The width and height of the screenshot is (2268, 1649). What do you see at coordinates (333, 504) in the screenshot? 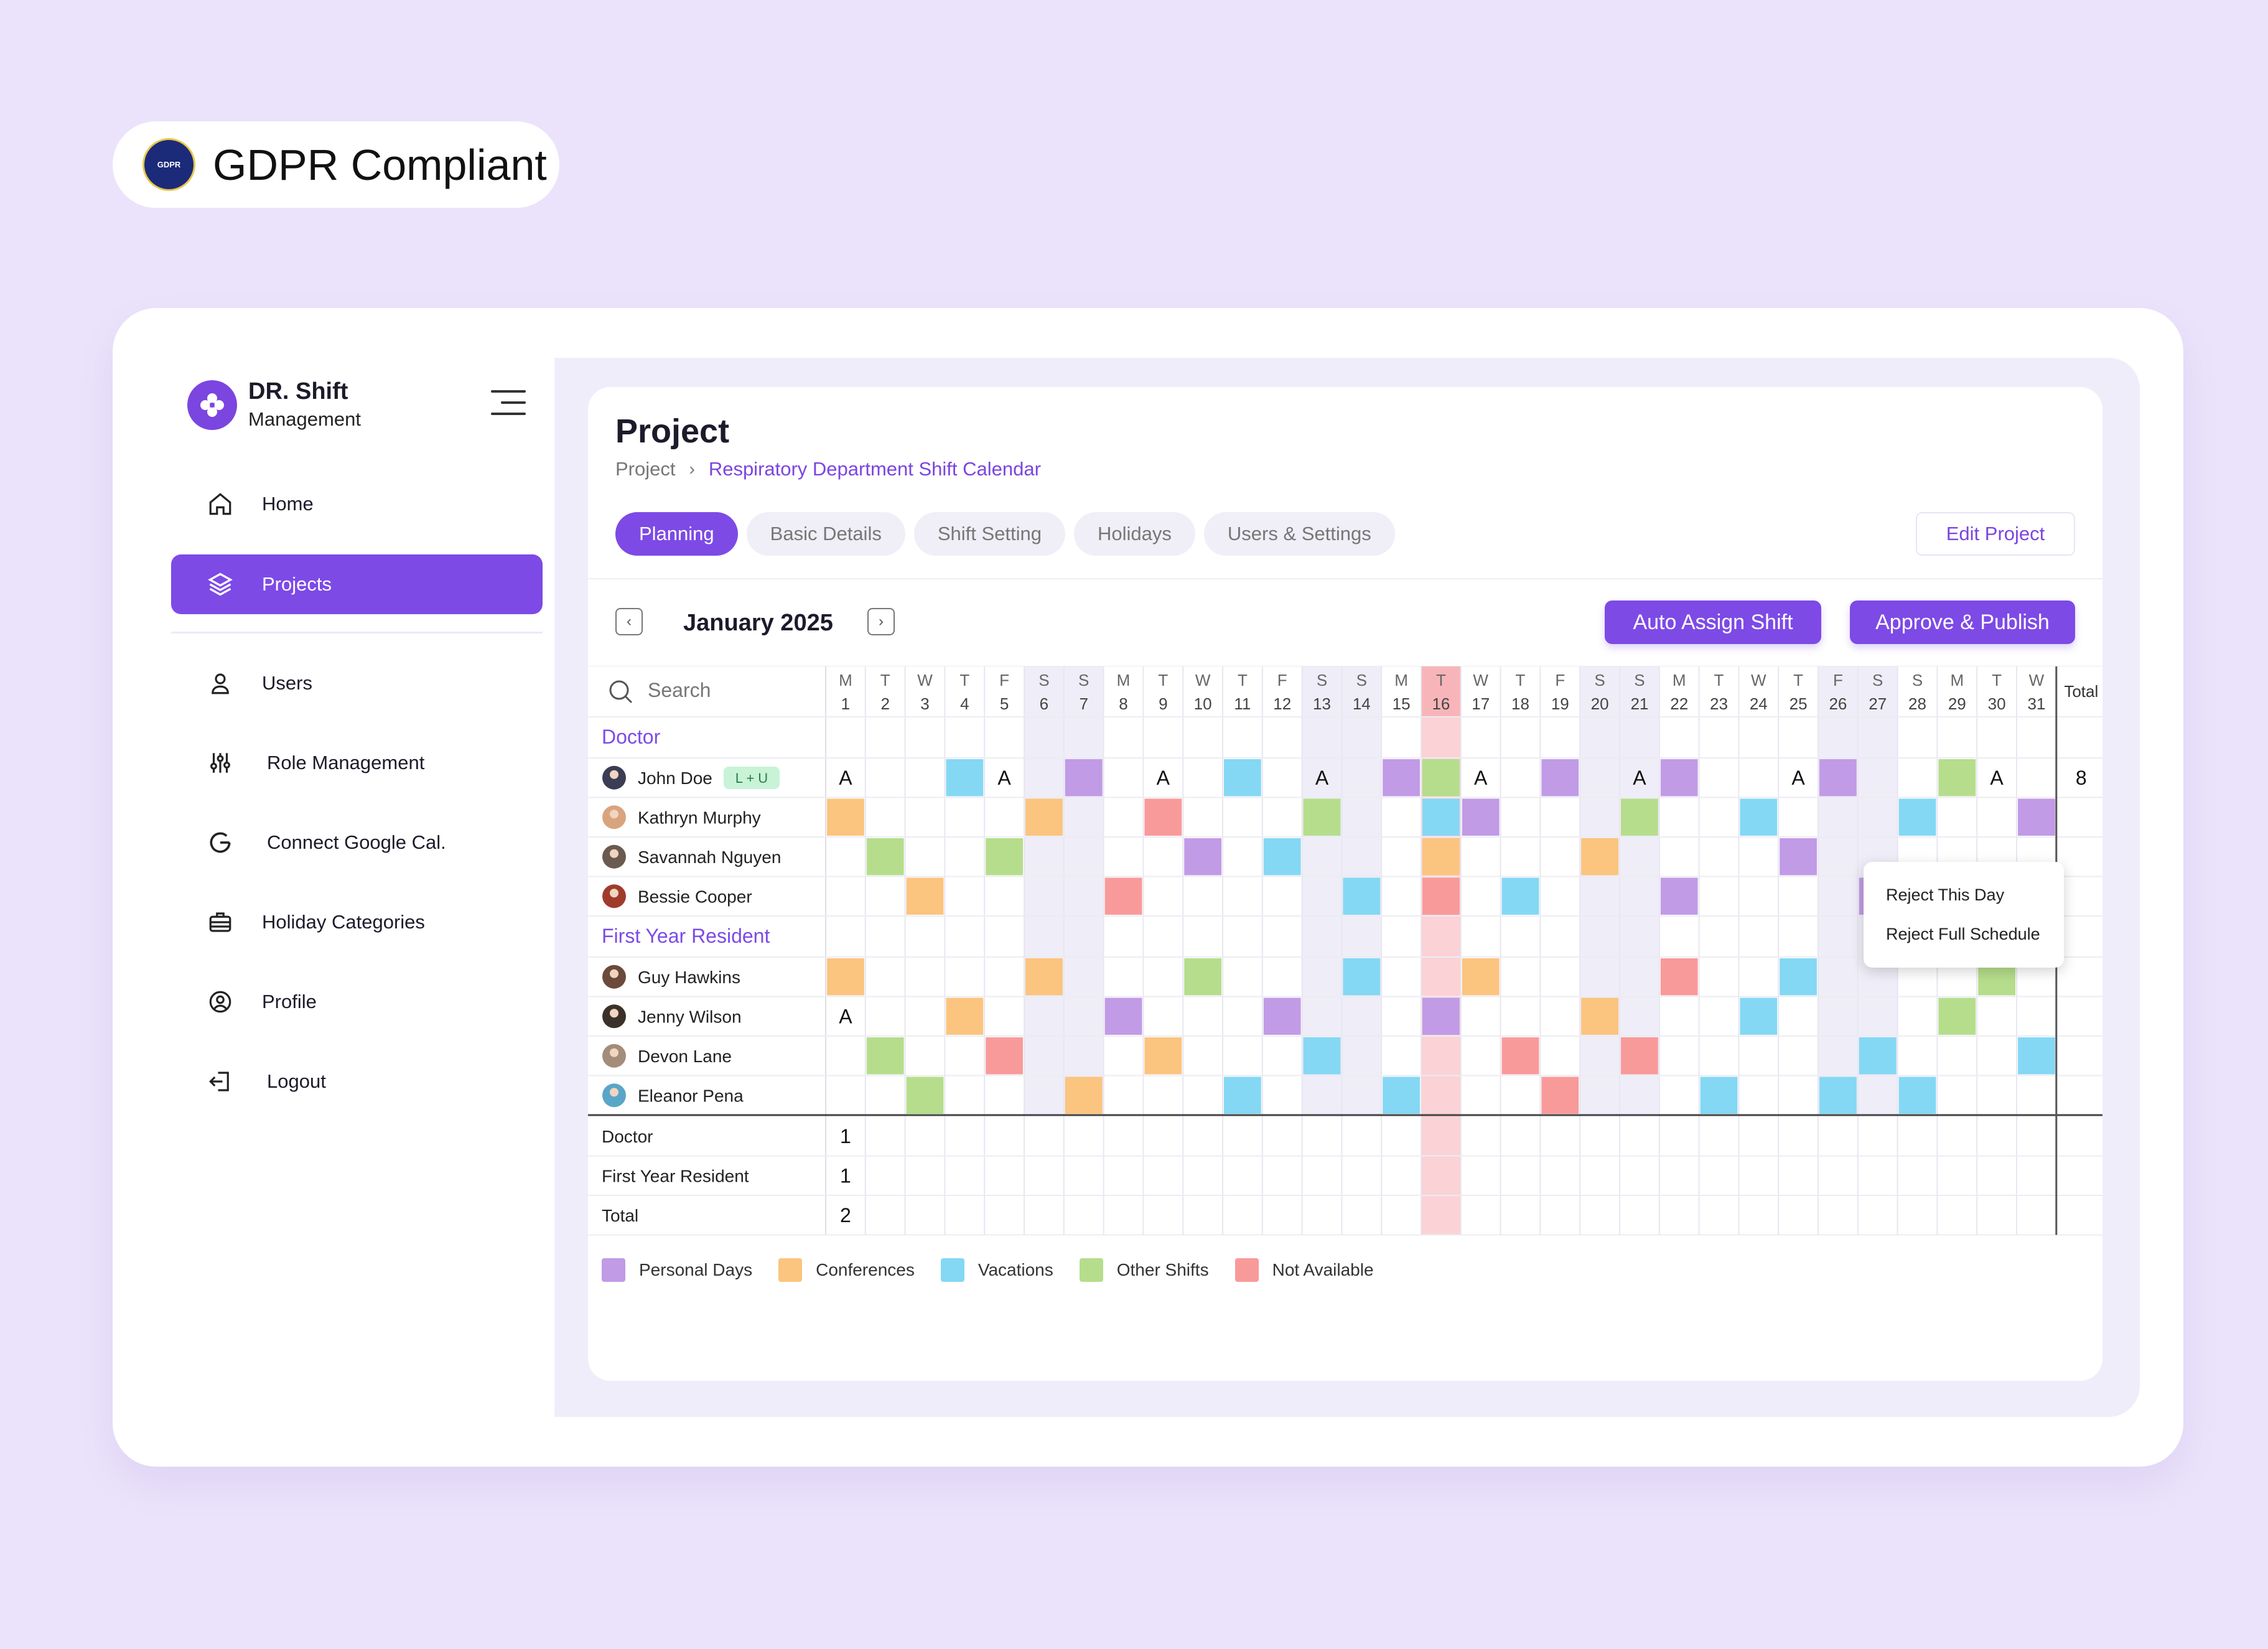
I see `sidebar-item-home: Home` at bounding box center [333, 504].